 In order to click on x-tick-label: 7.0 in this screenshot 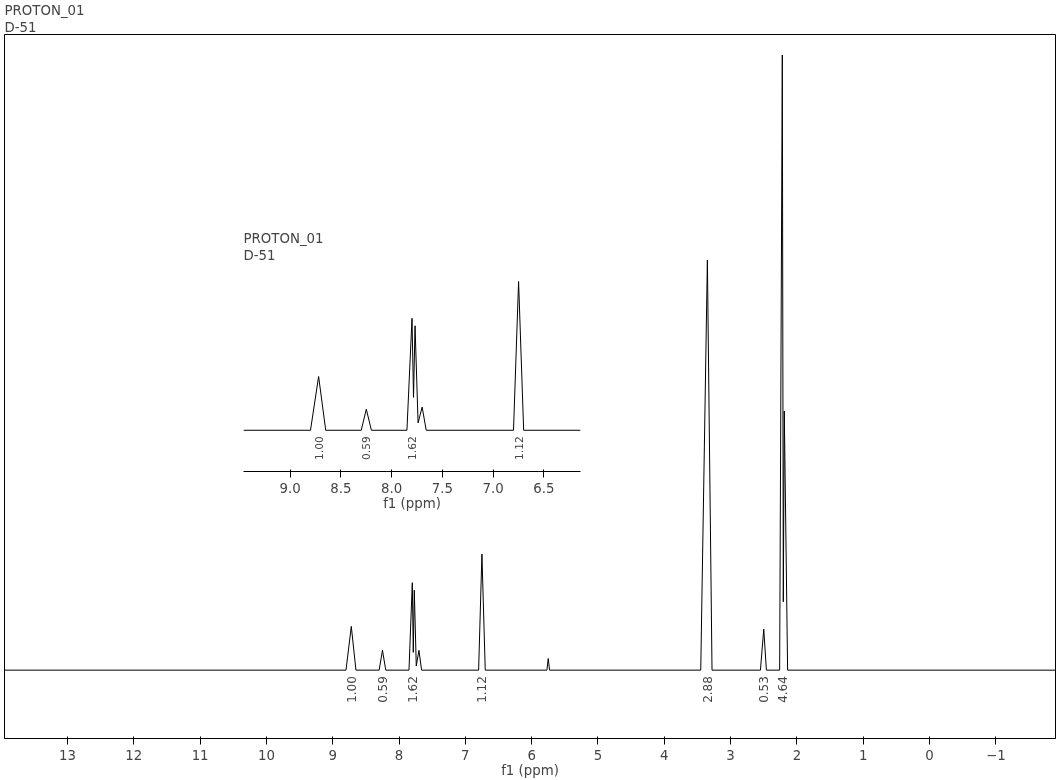, I will do `click(493, 488)`.